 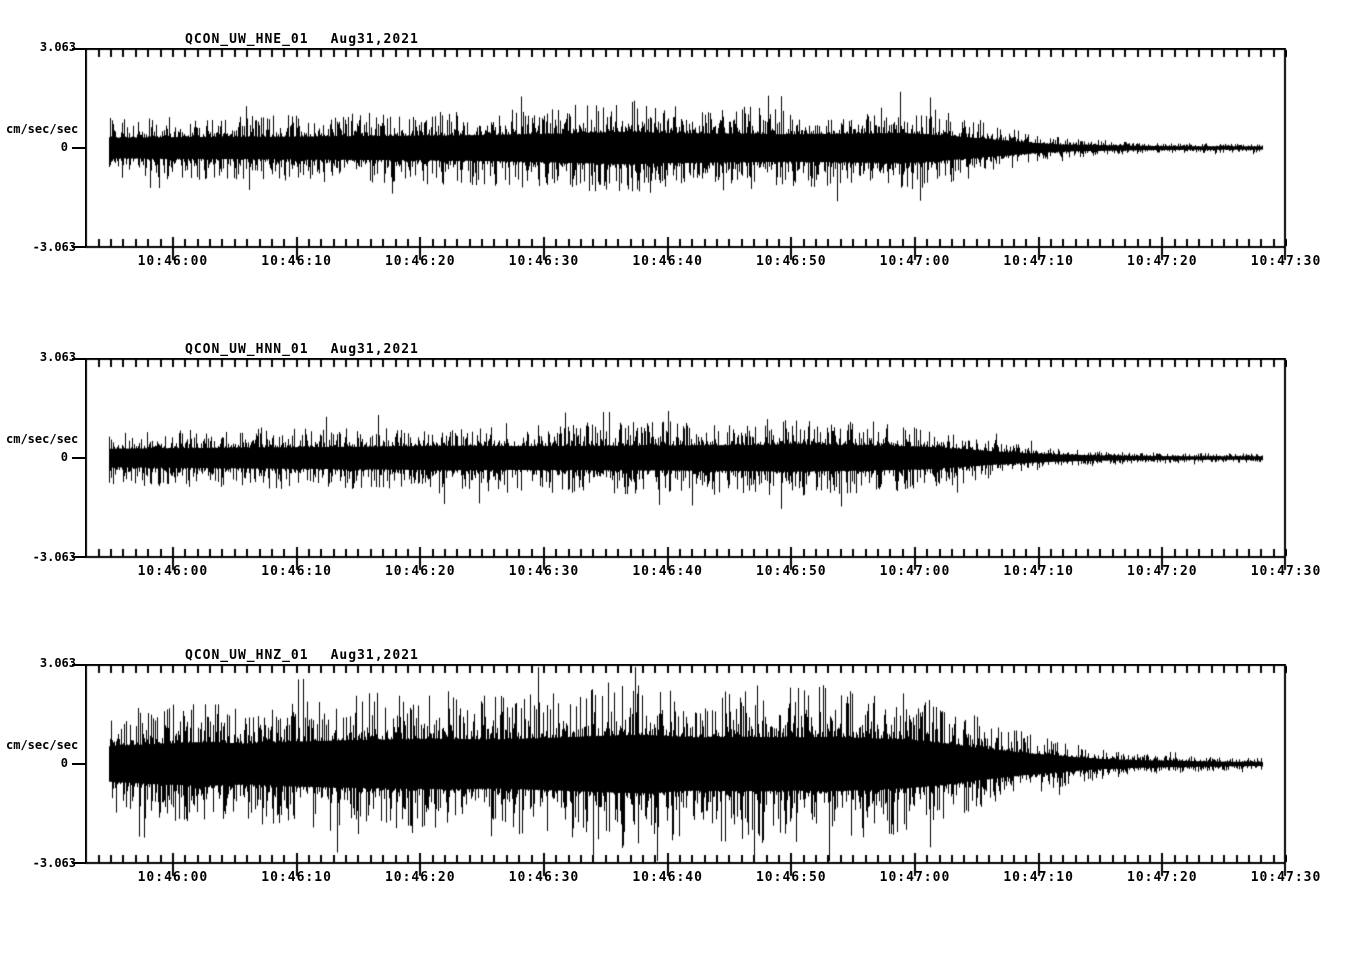 I want to click on panel-title: QCON_UW_HNN_01 Aug31,2021, so click(x=302, y=349).